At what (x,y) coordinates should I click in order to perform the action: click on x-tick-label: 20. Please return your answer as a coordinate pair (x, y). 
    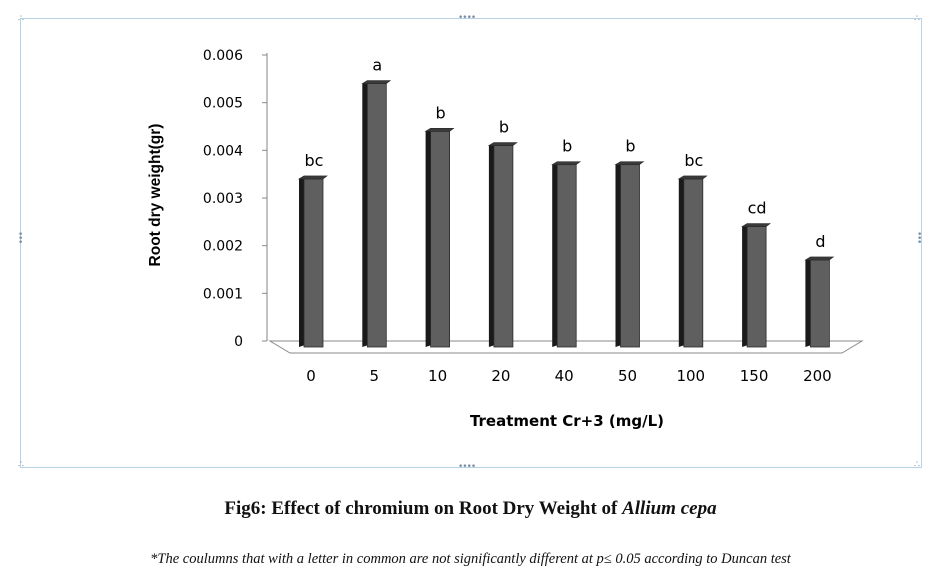
    Looking at the image, I should click on (500, 376).